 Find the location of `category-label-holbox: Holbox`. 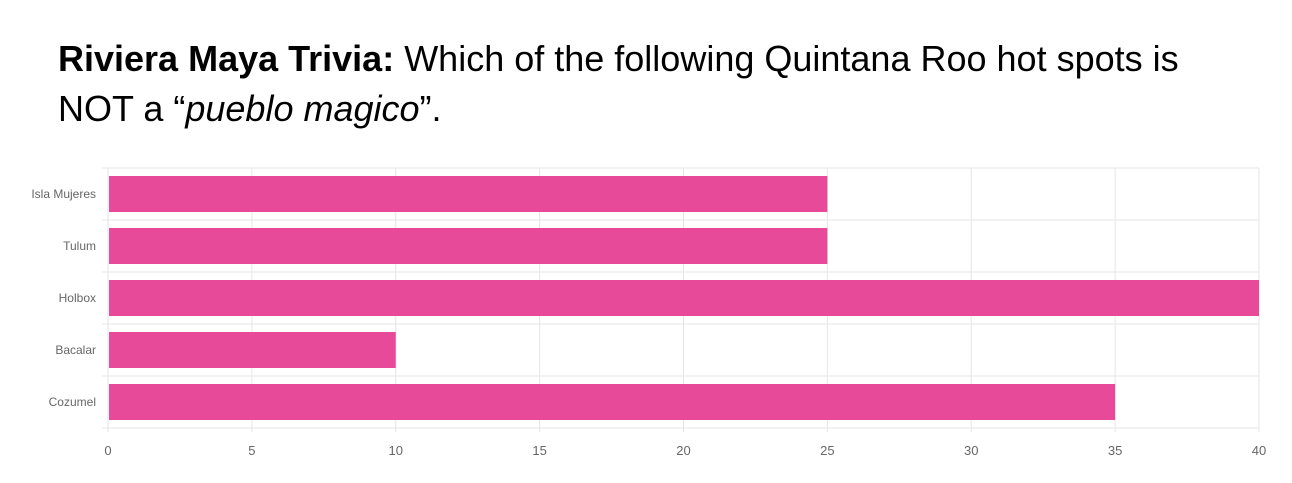

category-label-holbox: Holbox is located at coordinates (77, 298).